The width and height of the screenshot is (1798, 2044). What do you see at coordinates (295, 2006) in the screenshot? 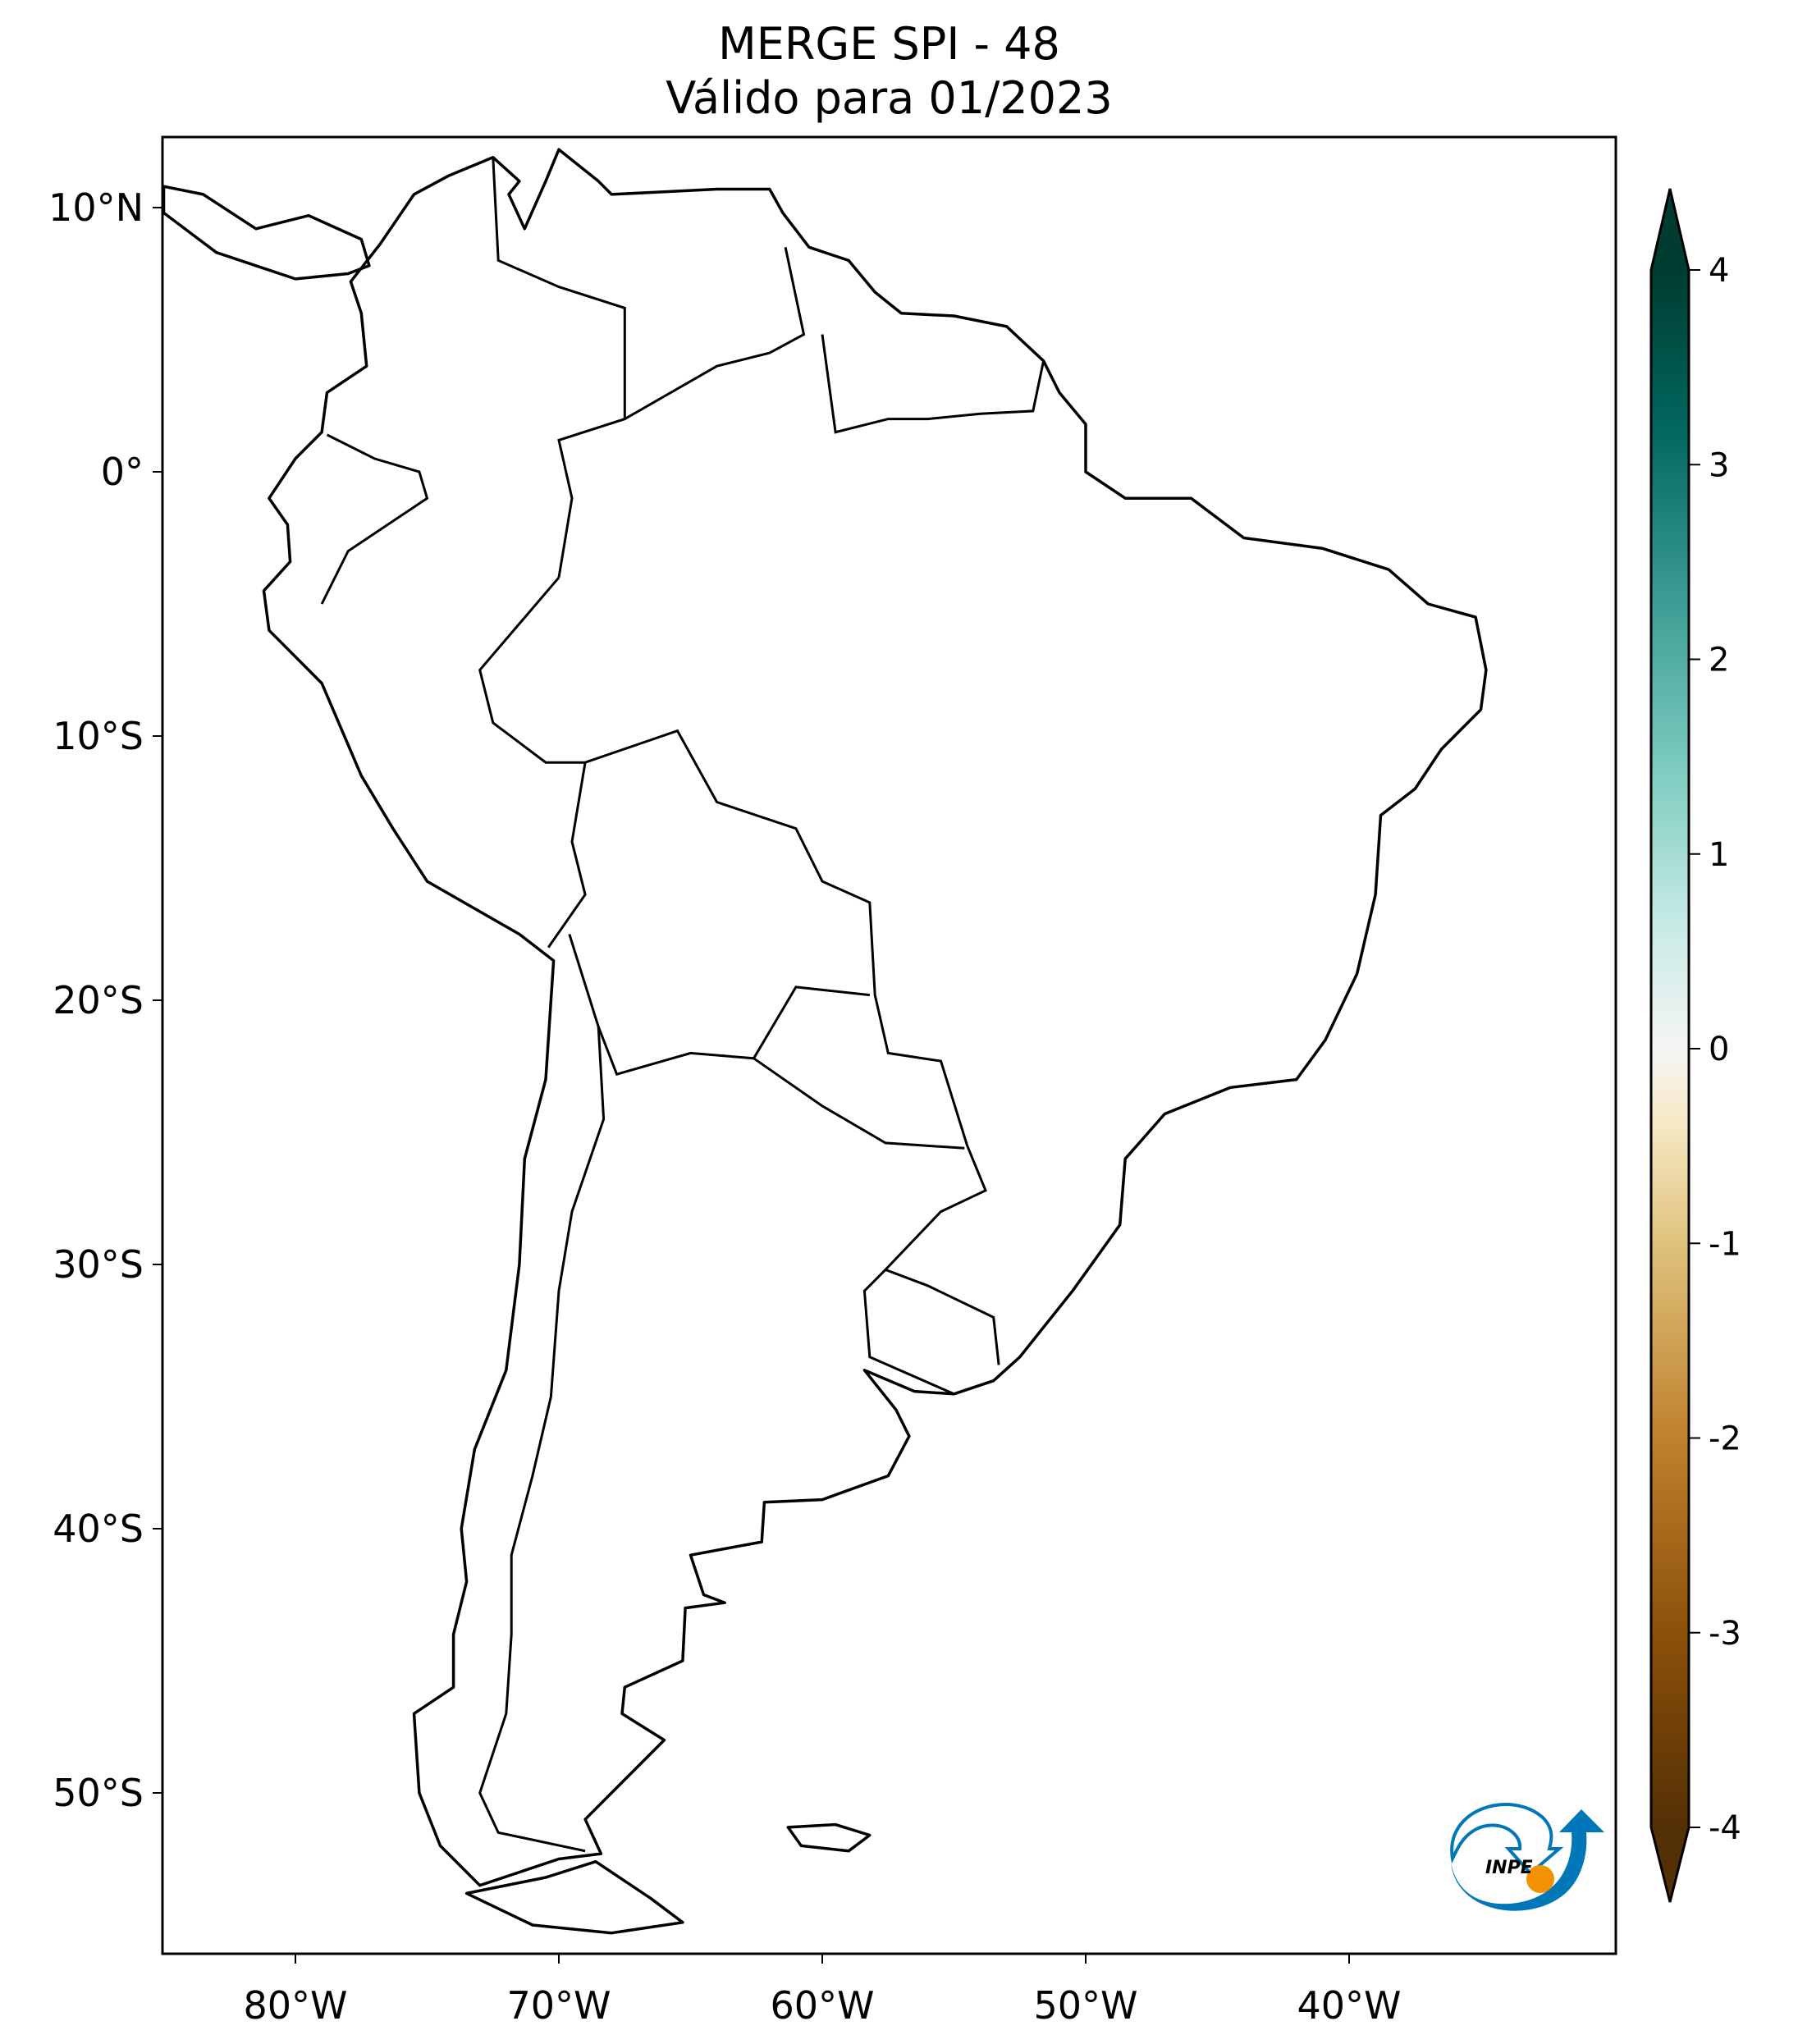
I see `x-tick-label: 80°W` at bounding box center [295, 2006].